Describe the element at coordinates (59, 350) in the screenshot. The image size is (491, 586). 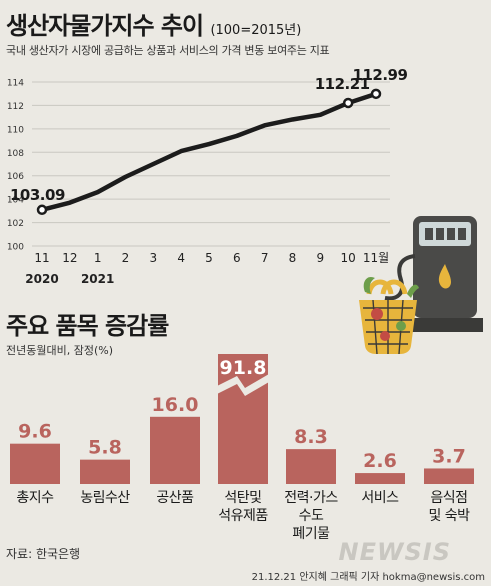
I see `section-subtitle: 전년동월대비, 잠정(%)` at that location.